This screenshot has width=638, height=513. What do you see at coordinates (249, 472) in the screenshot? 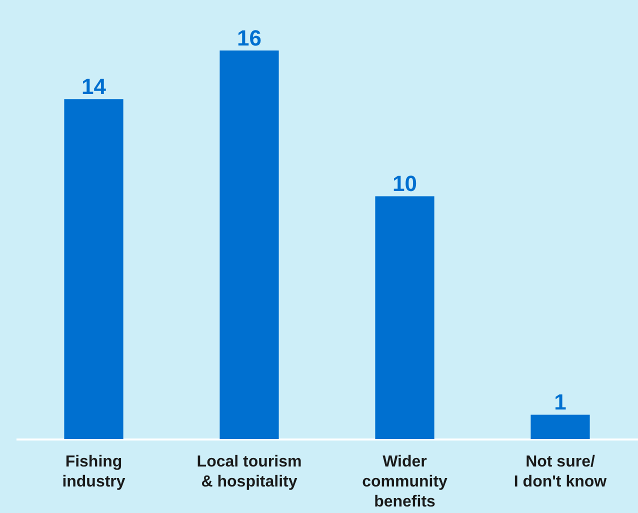
I see `x-tick-label: Local tourism & hospitality` at bounding box center [249, 472].